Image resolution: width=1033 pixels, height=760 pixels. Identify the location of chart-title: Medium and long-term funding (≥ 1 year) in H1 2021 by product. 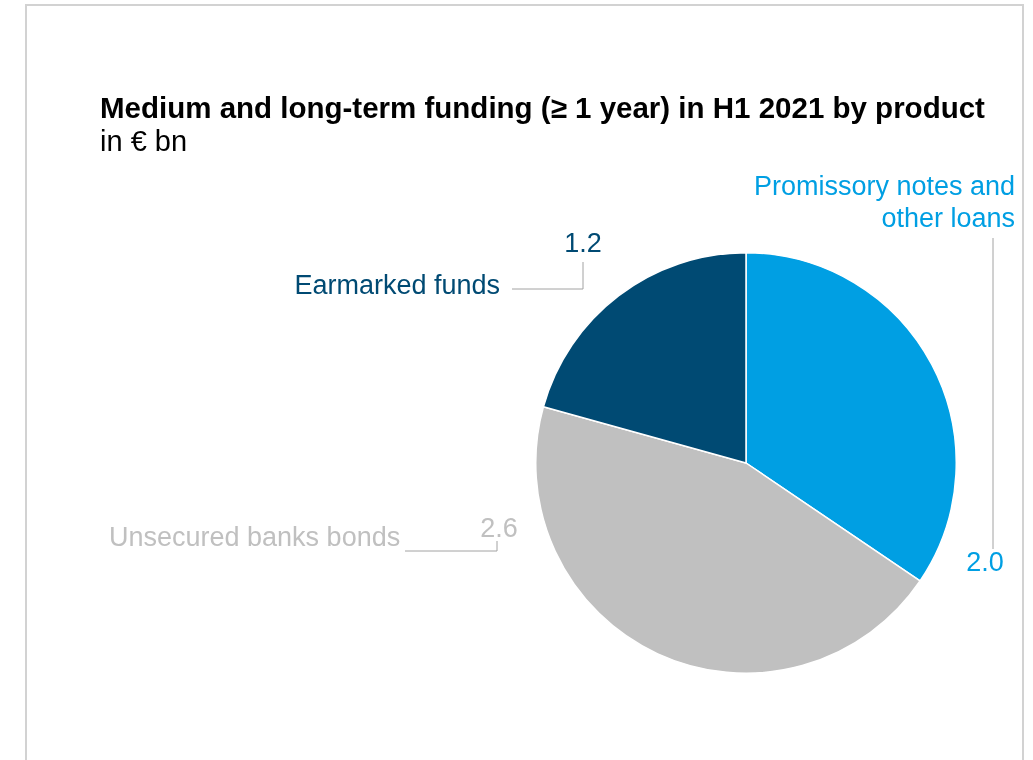
(542, 107).